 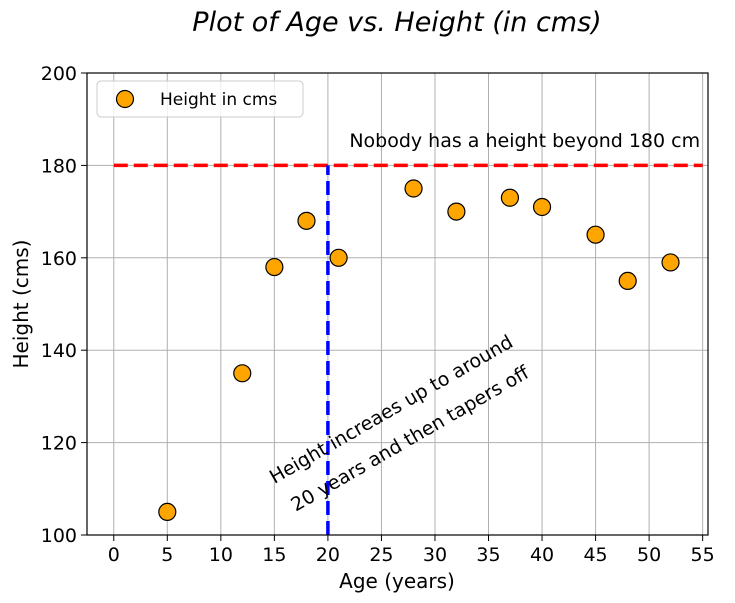 I want to click on x-axis-label: Age (years), so click(x=397, y=581).